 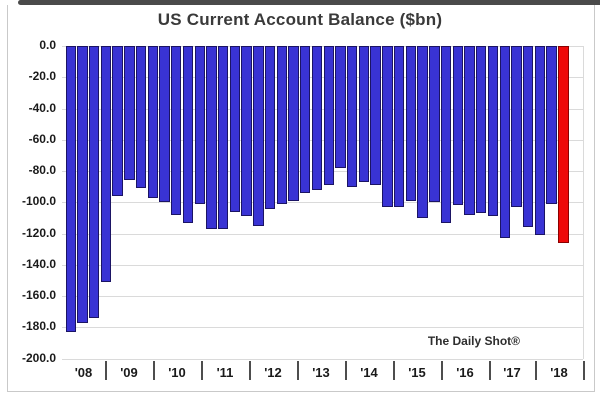 What do you see at coordinates (321, 372) in the screenshot?
I see `x-axis-tick-label: '13` at bounding box center [321, 372].